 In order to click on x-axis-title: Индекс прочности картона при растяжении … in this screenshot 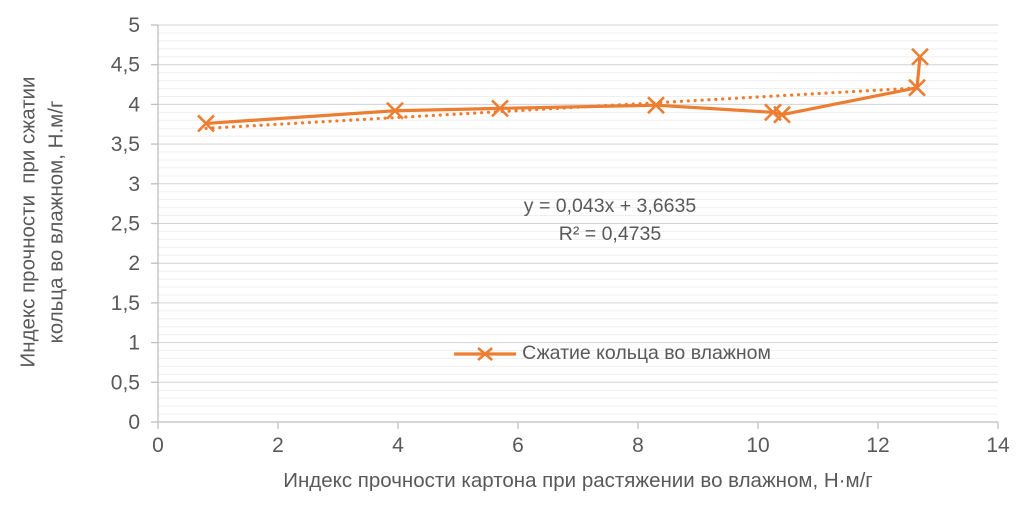, I will do `click(578, 480)`.